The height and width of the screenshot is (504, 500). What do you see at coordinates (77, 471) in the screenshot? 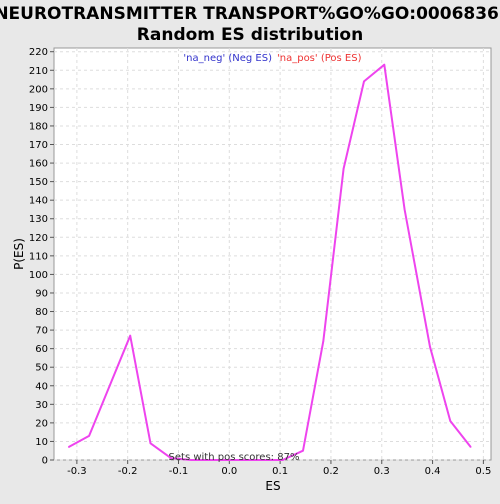
I see `x-tick-label: -0.3` at bounding box center [77, 471].